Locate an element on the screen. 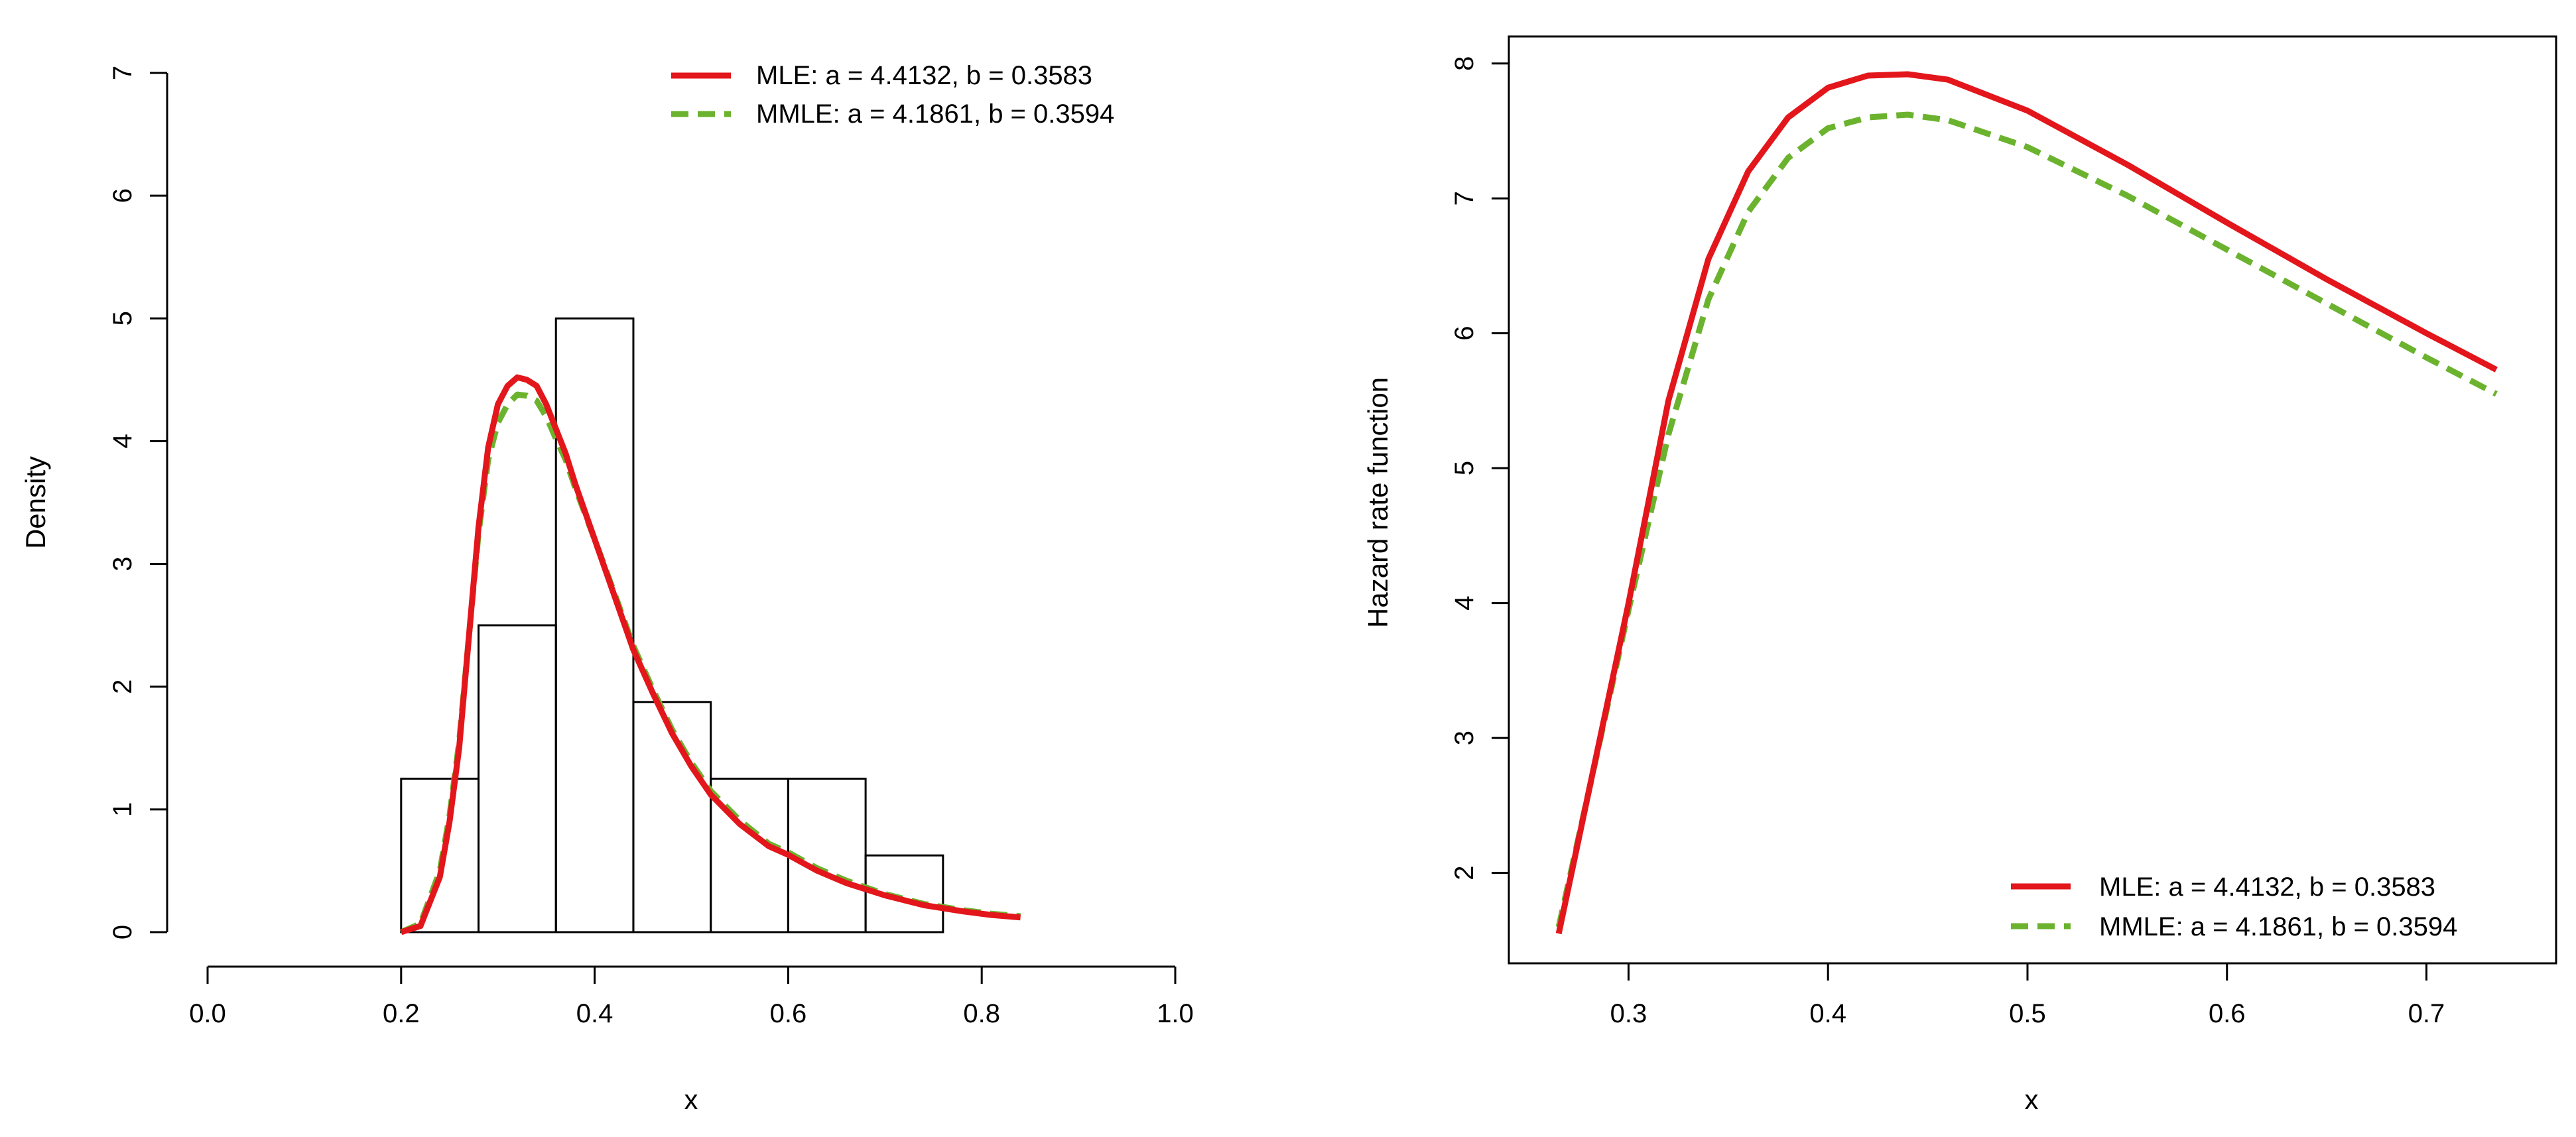 This screenshot has height=1137, width=2576. density-curves is located at coordinates (710, 654).